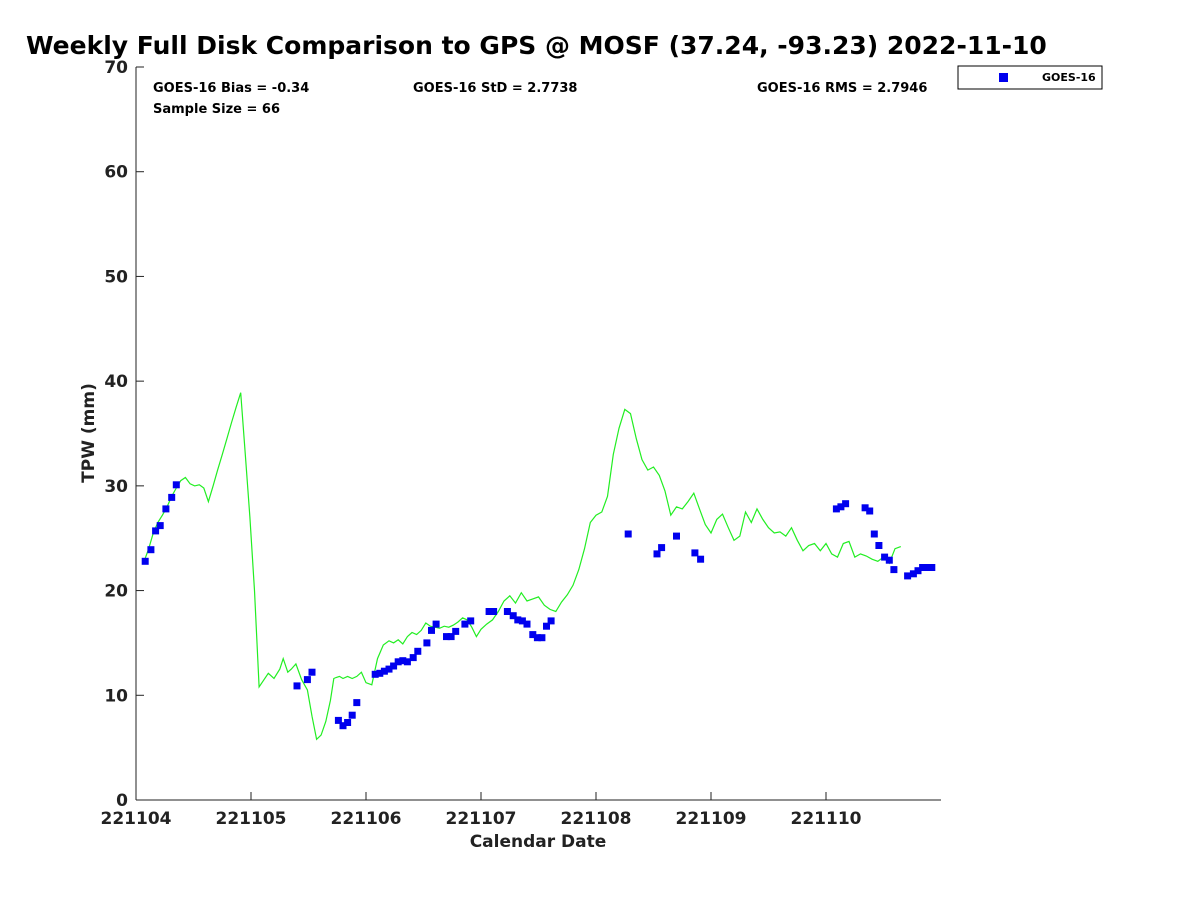 The image size is (1200, 900). Describe the element at coordinates (826, 819) in the screenshot. I see `x-tick-label: 221110` at that location.